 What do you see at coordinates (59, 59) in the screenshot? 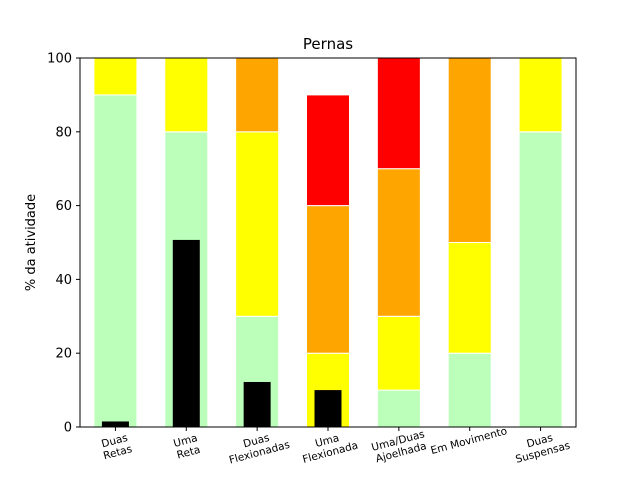
I see `y-tick-label-100: 100` at bounding box center [59, 59].